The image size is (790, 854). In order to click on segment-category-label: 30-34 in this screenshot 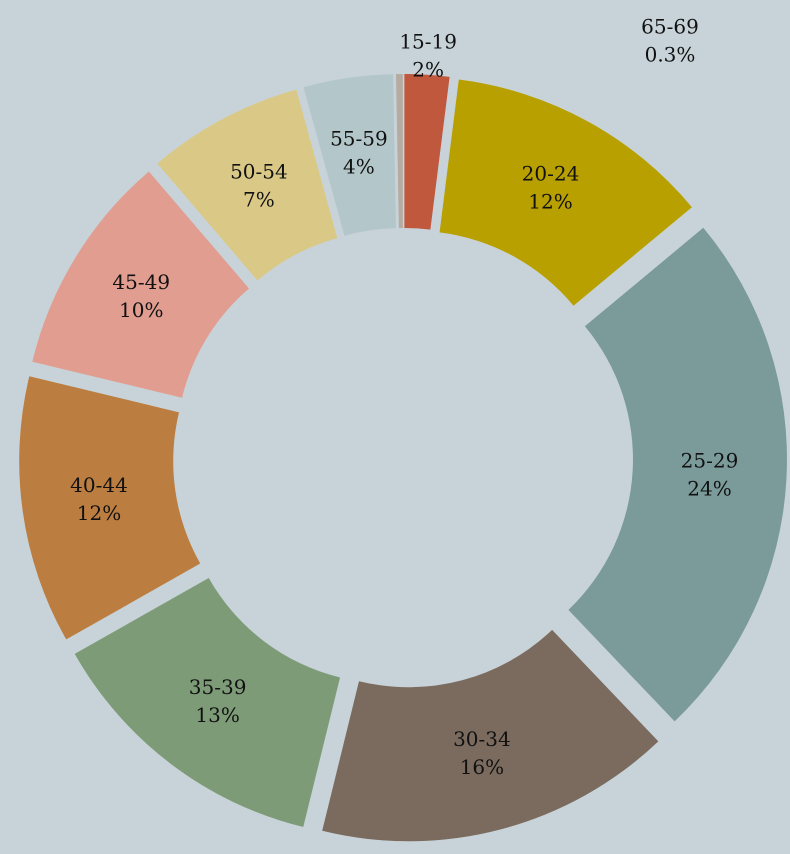, I will do `click(482, 739)`.